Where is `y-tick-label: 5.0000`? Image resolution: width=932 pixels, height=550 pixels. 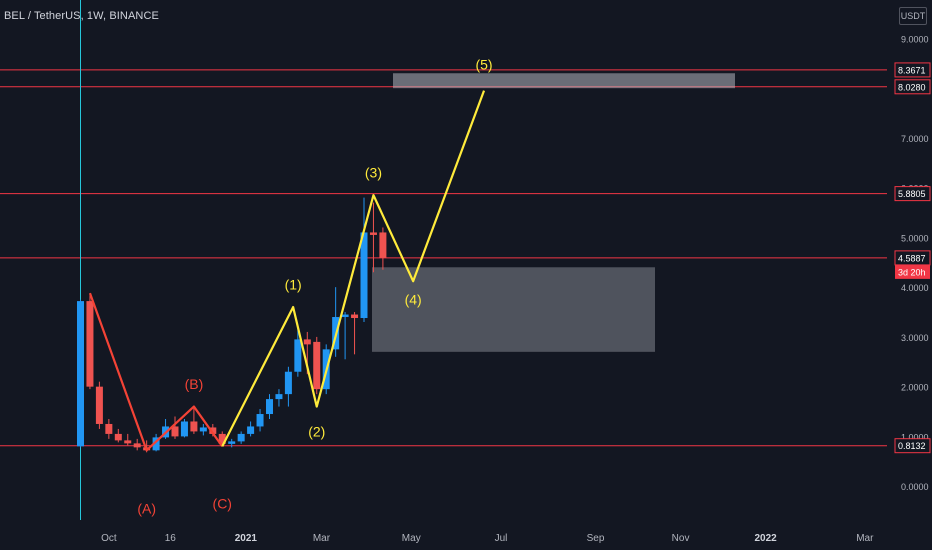
y-tick-label: 5.0000 is located at coordinates (915, 238).